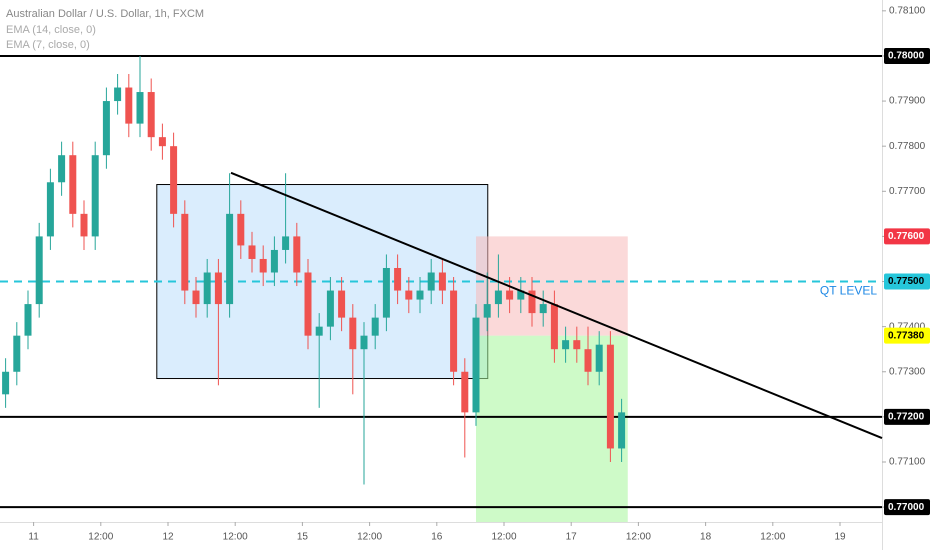  I want to click on y-tick-label: 0.77800, so click(907, 146).